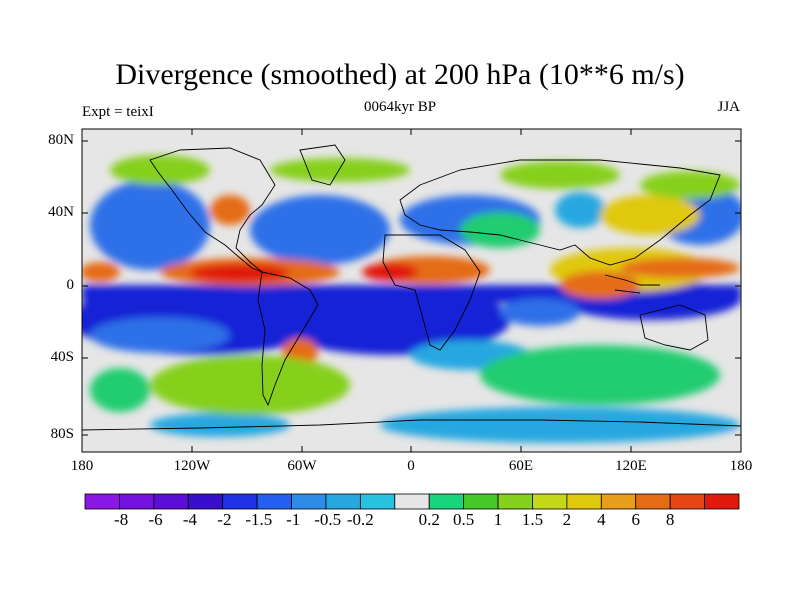 The height and width of the screenshot is (600, 800). What do you see at coordinates (121, 519) in the screenshot?
I see `colorbar-tick-label: -8` at bounding box center [121, 519].